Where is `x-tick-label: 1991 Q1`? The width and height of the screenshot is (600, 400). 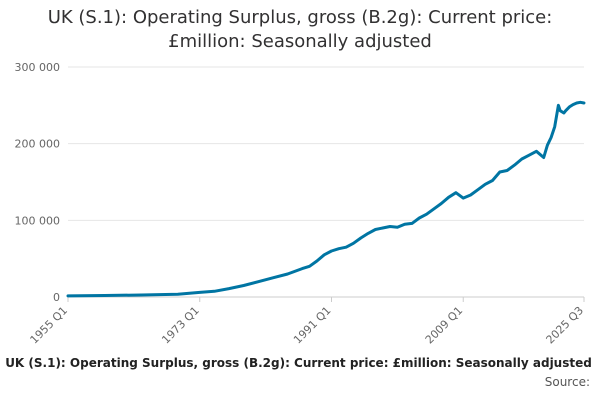
x-tick-label: 1991 Q1 is located at coordinates (312, 325).